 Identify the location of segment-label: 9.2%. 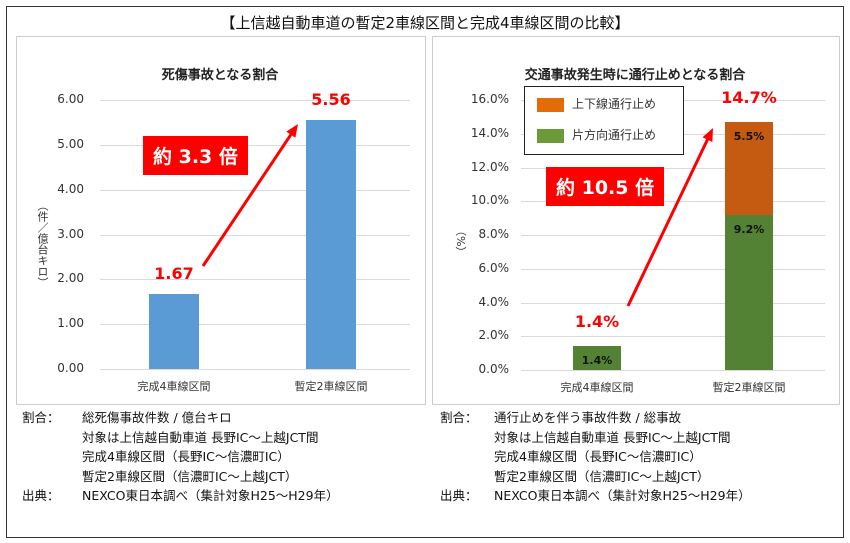
(749, 229).